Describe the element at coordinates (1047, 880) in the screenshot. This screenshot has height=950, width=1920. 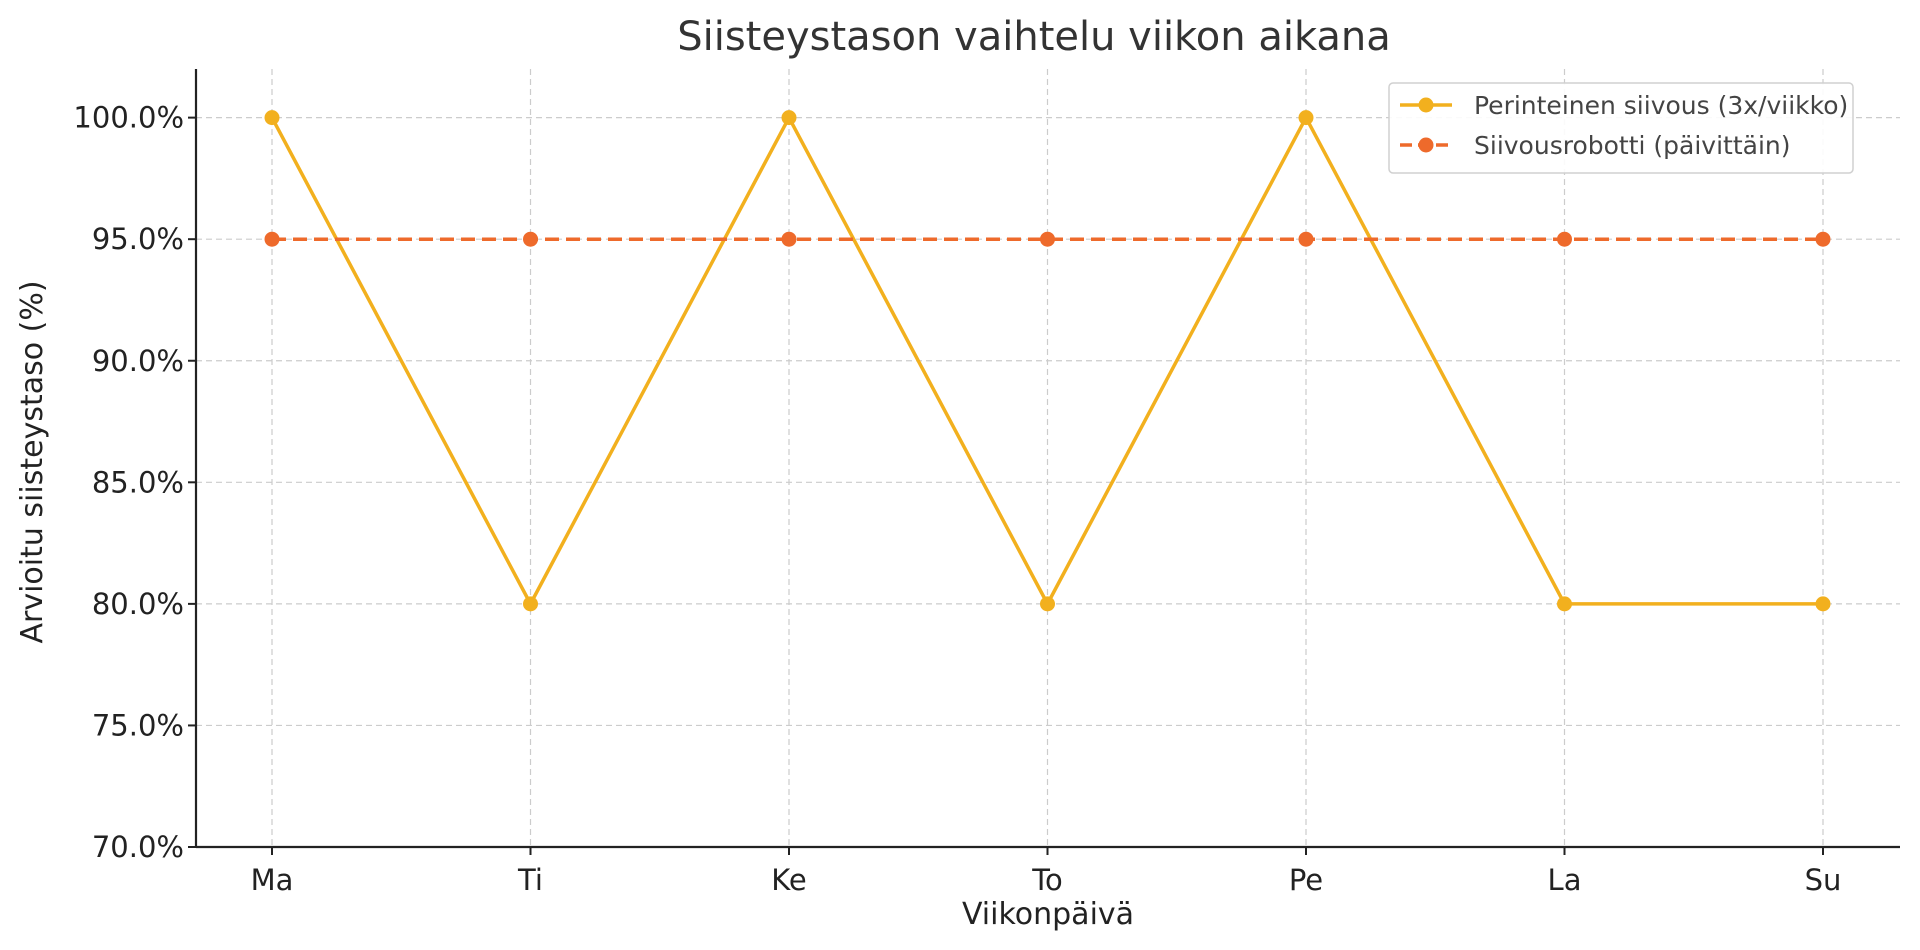
I see `x-tick-label: To` at that location.